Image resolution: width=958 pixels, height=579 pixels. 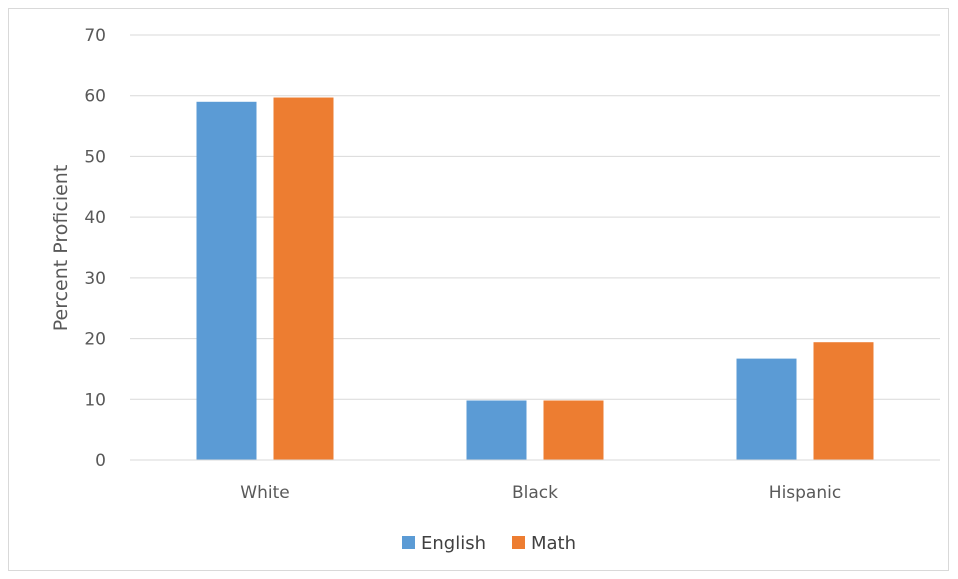 I want to click on y-tick-label: 30, so click(x=95, y=279).